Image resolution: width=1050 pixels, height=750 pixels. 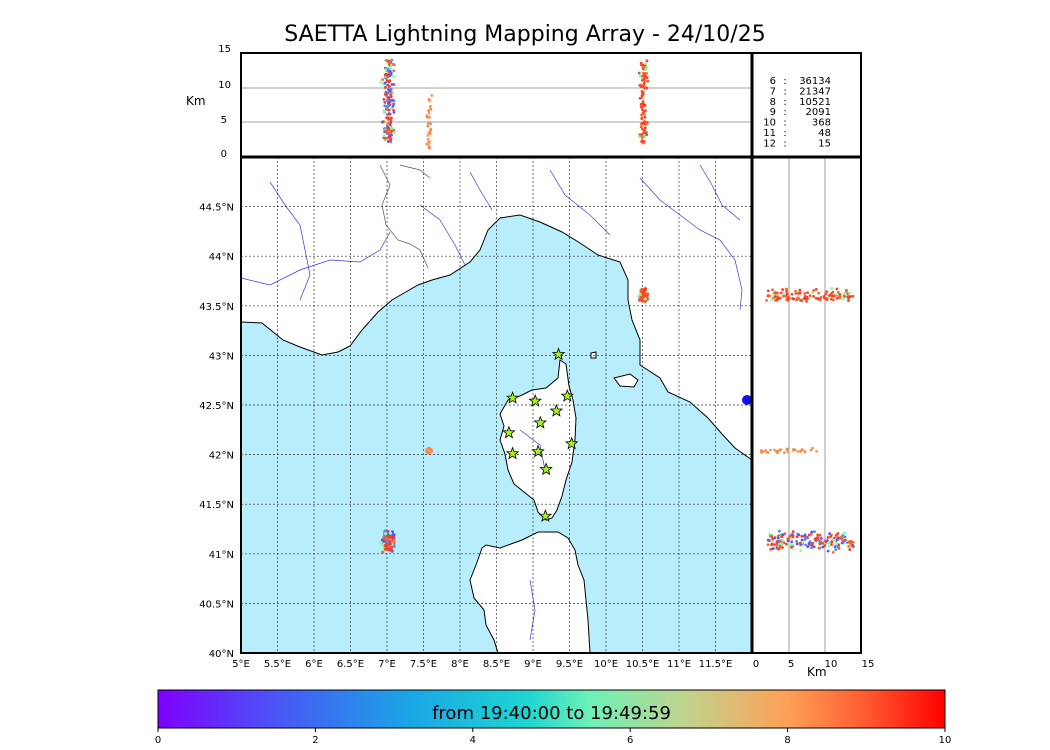 I want to click on latitude-tick-label: 44.5°N, so click(x=216, y=208).